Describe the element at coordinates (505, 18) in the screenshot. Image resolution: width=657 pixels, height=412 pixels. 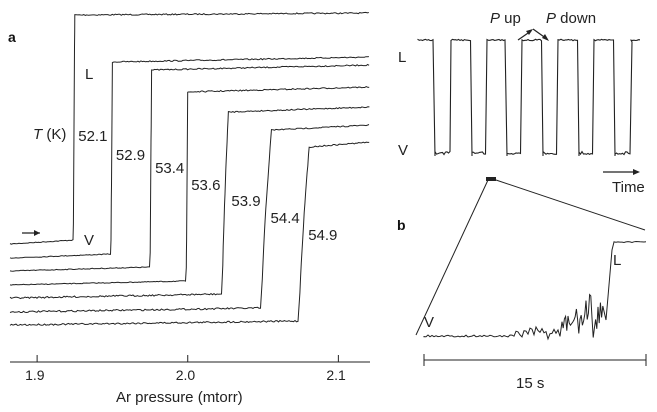
I see `p-up-label: P up` at that location.